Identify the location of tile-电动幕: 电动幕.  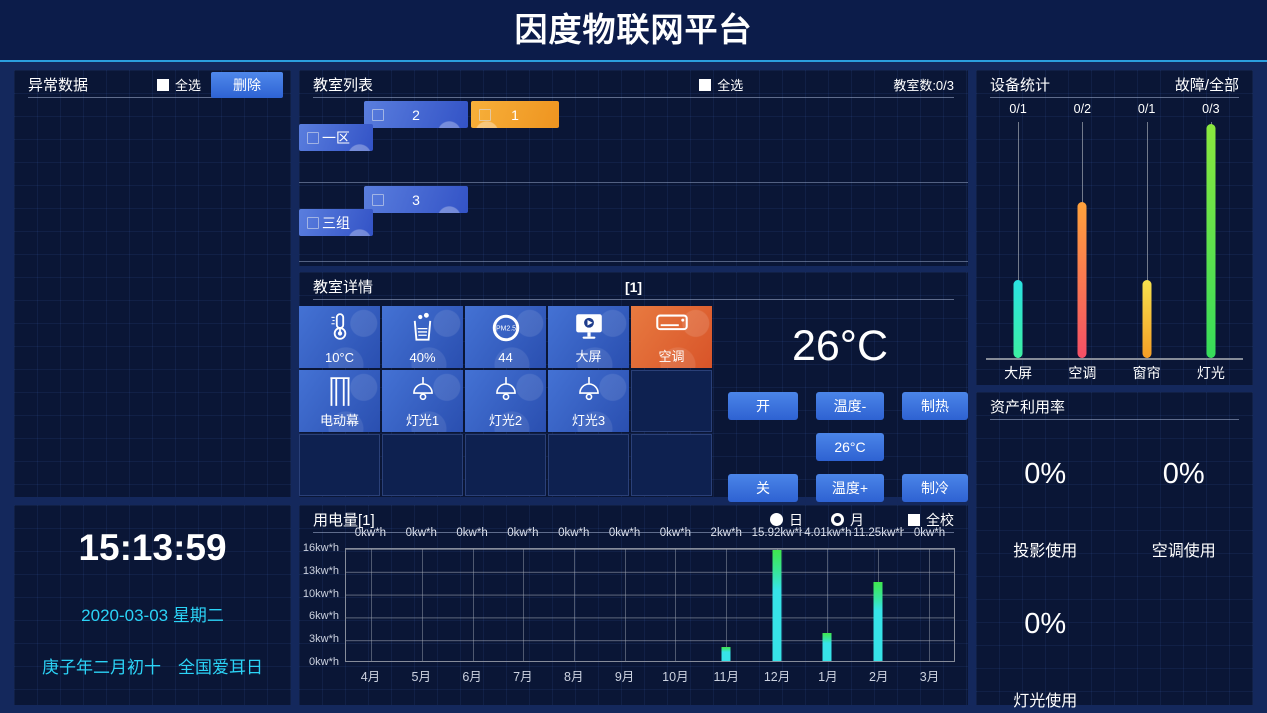
(339, 401).